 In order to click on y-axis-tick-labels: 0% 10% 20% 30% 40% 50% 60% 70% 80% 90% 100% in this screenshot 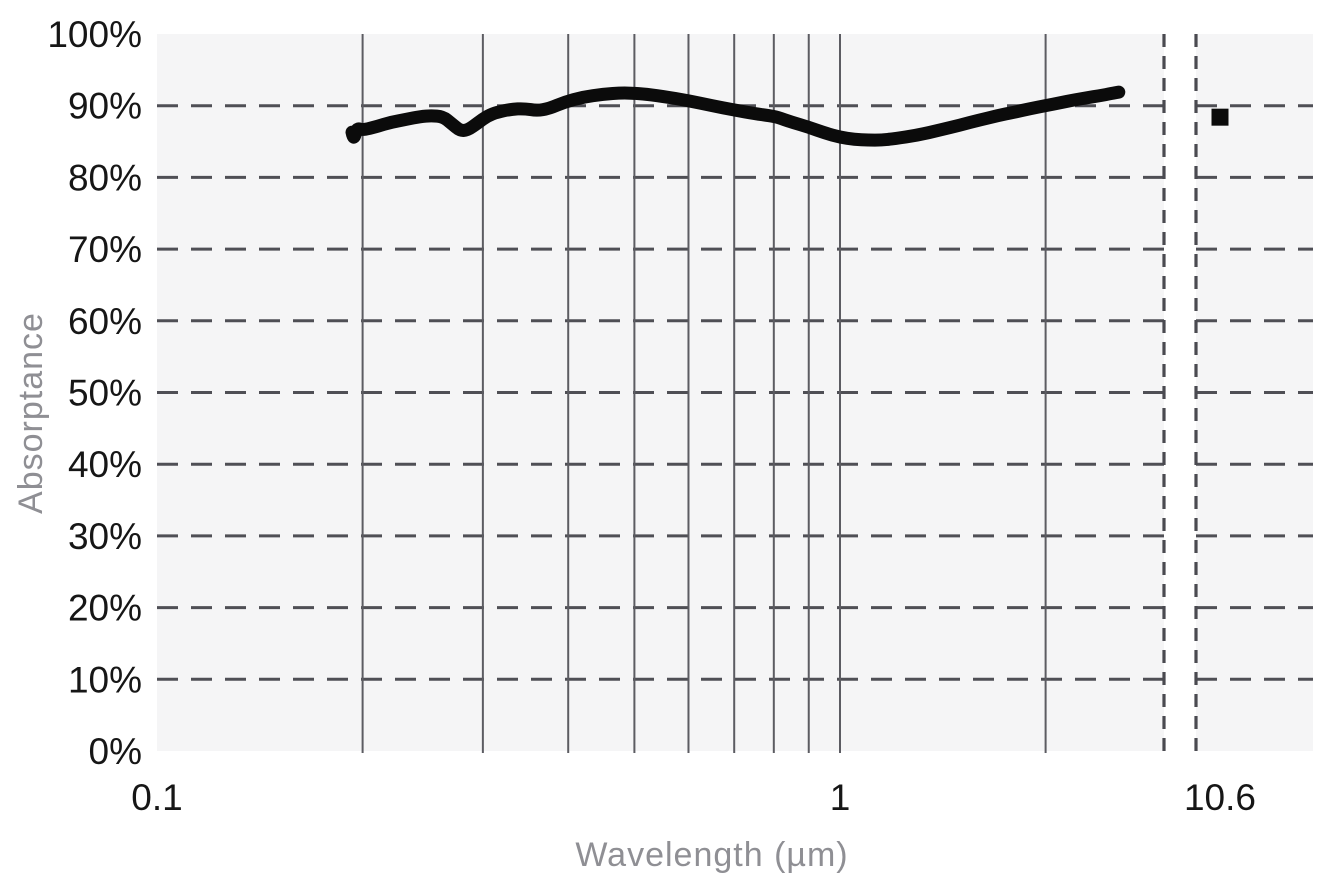, I will do `click(94, 393)`.